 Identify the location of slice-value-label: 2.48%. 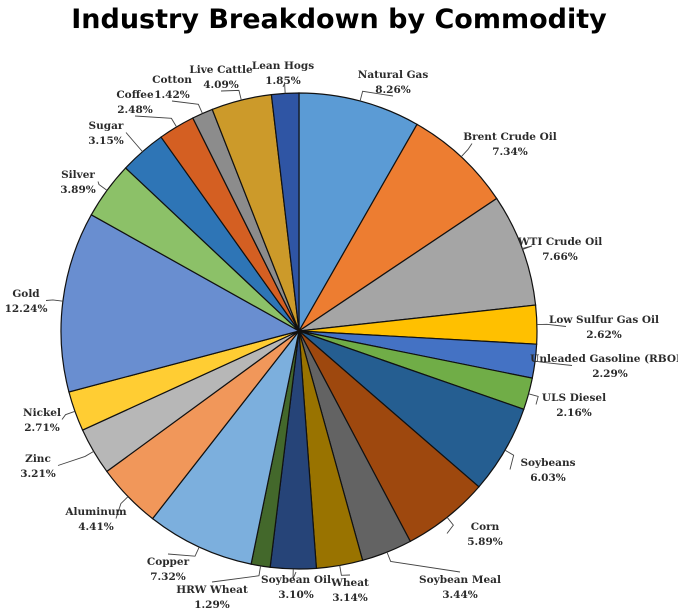
(135, 110).